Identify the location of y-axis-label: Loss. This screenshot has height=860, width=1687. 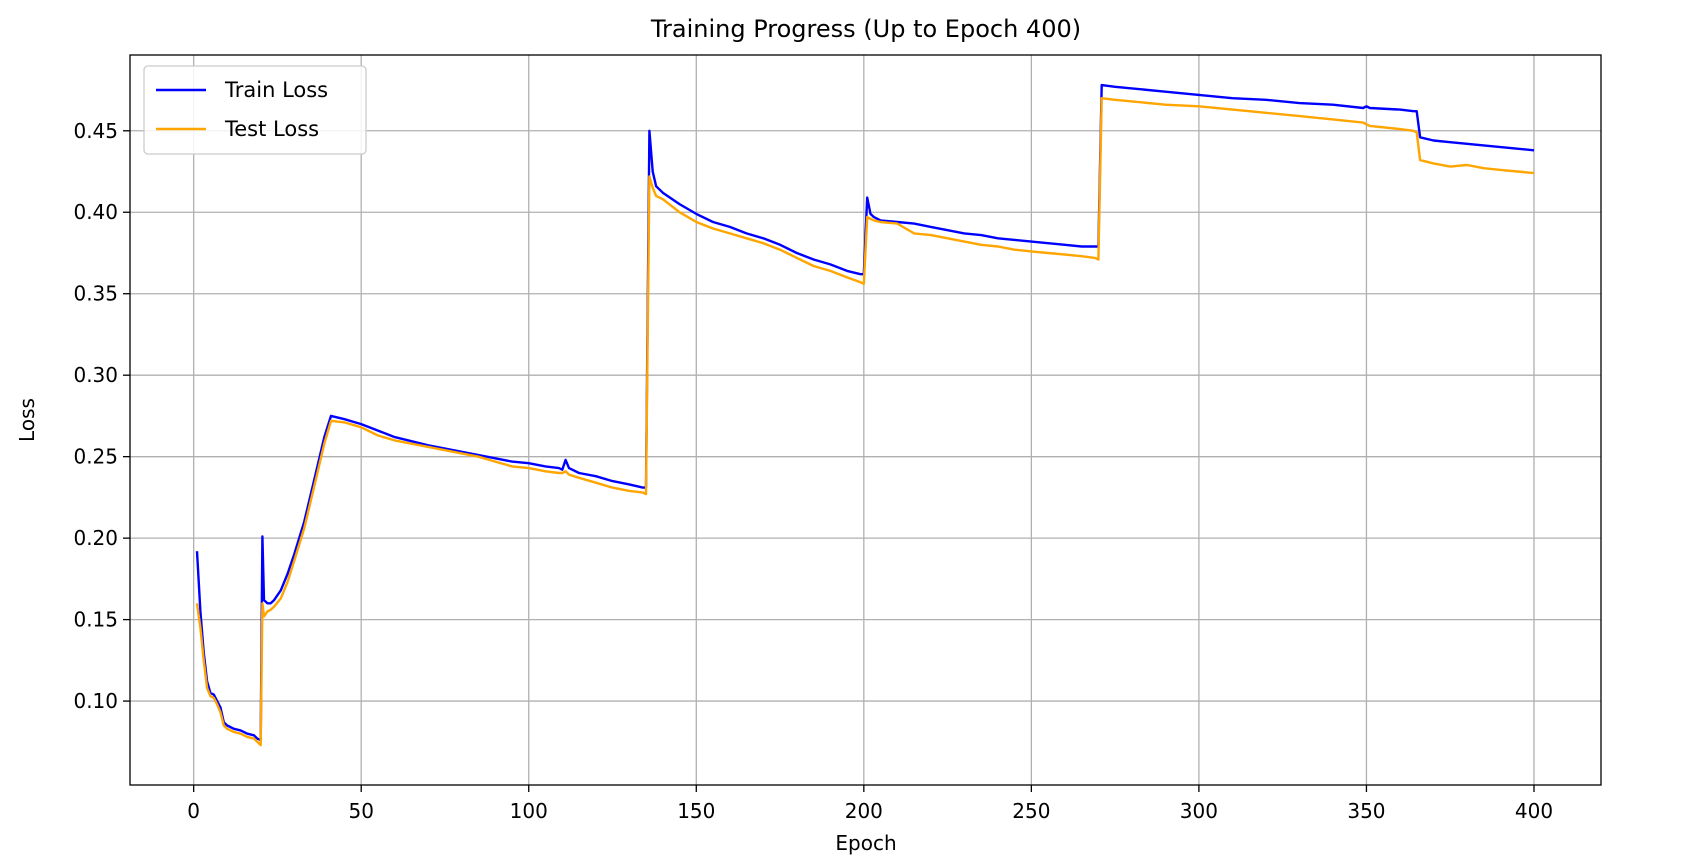
(27, 420).